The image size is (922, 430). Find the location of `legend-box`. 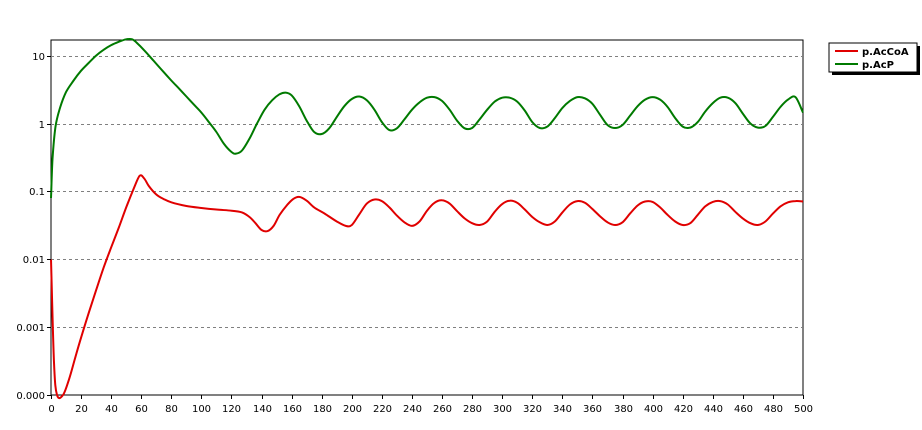

legend-box is located at coordinates (873, 57).